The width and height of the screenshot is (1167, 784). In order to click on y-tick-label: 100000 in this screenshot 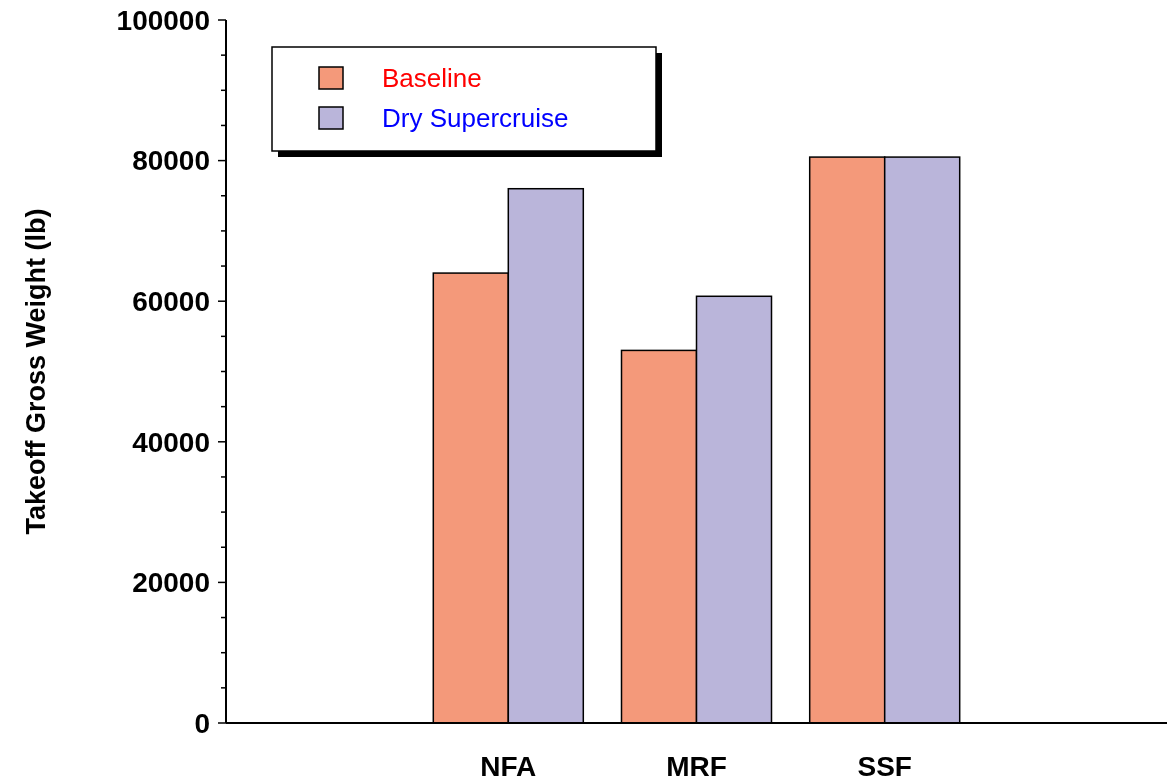, I will do `click(163, 20)`.